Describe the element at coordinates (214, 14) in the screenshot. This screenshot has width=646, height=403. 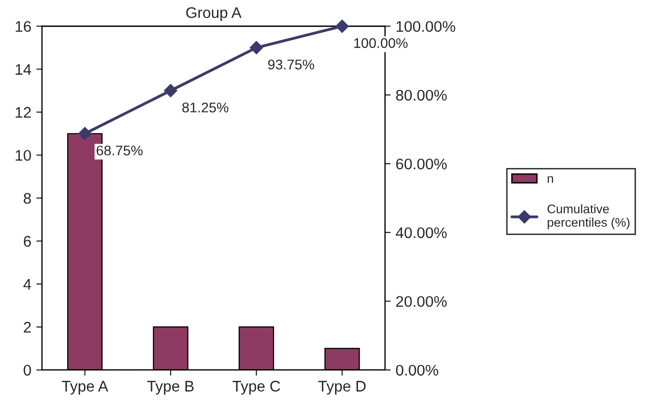
I see `chart-title: Group A` at that location.